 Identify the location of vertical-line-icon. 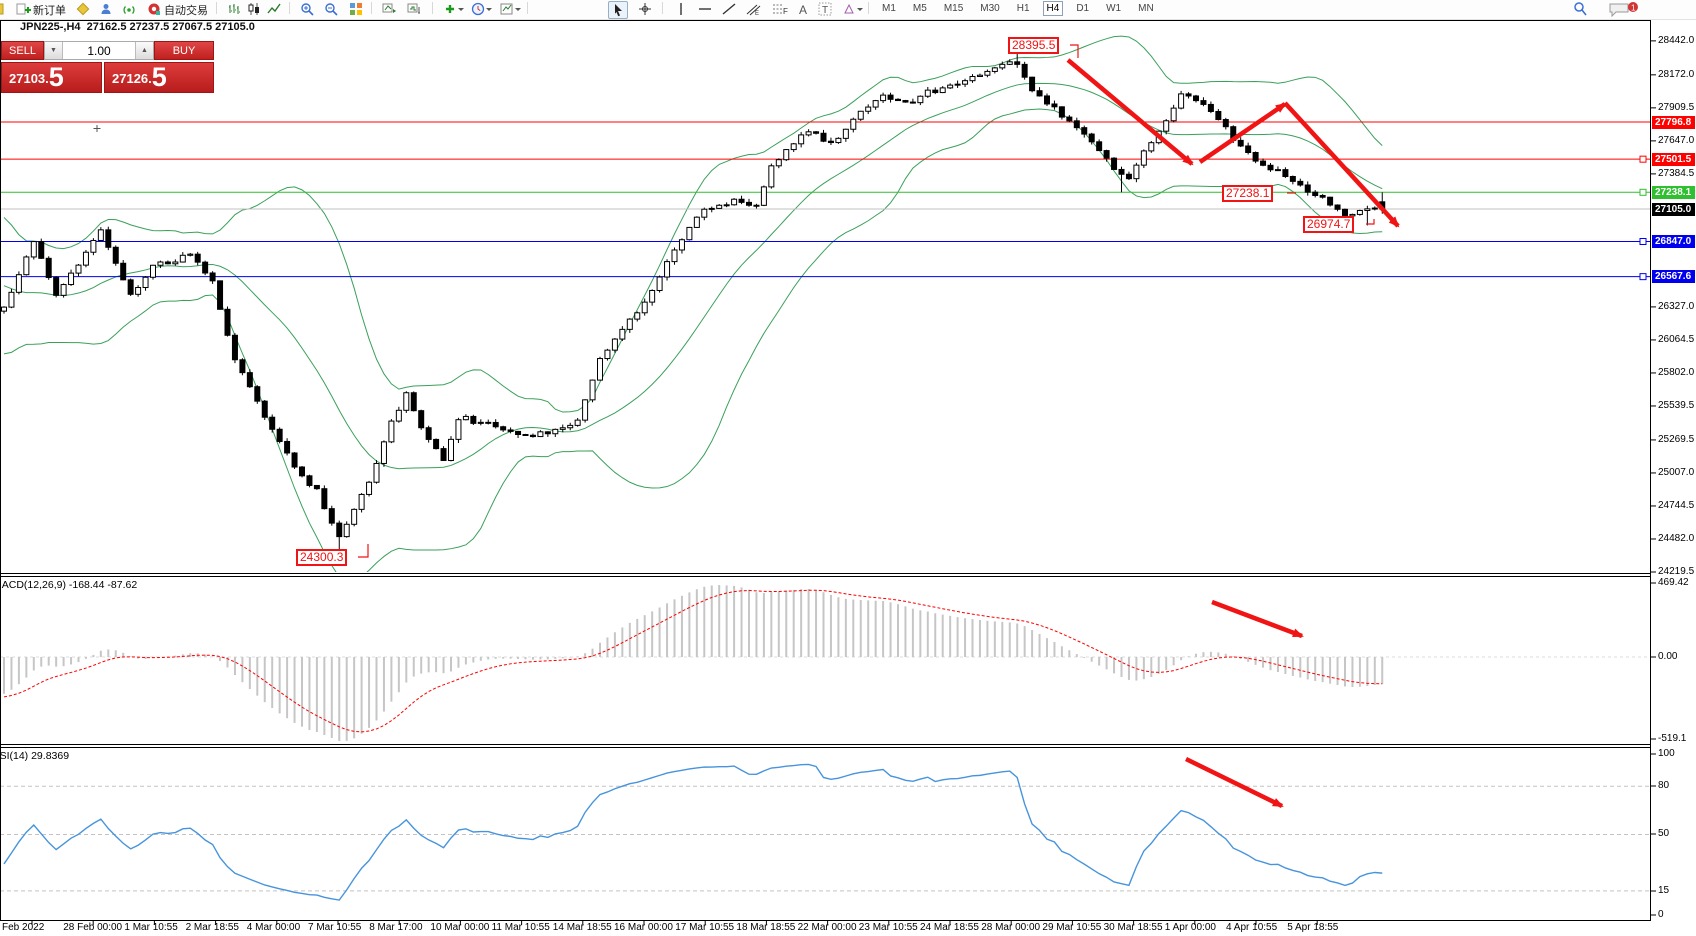
(681, 9).